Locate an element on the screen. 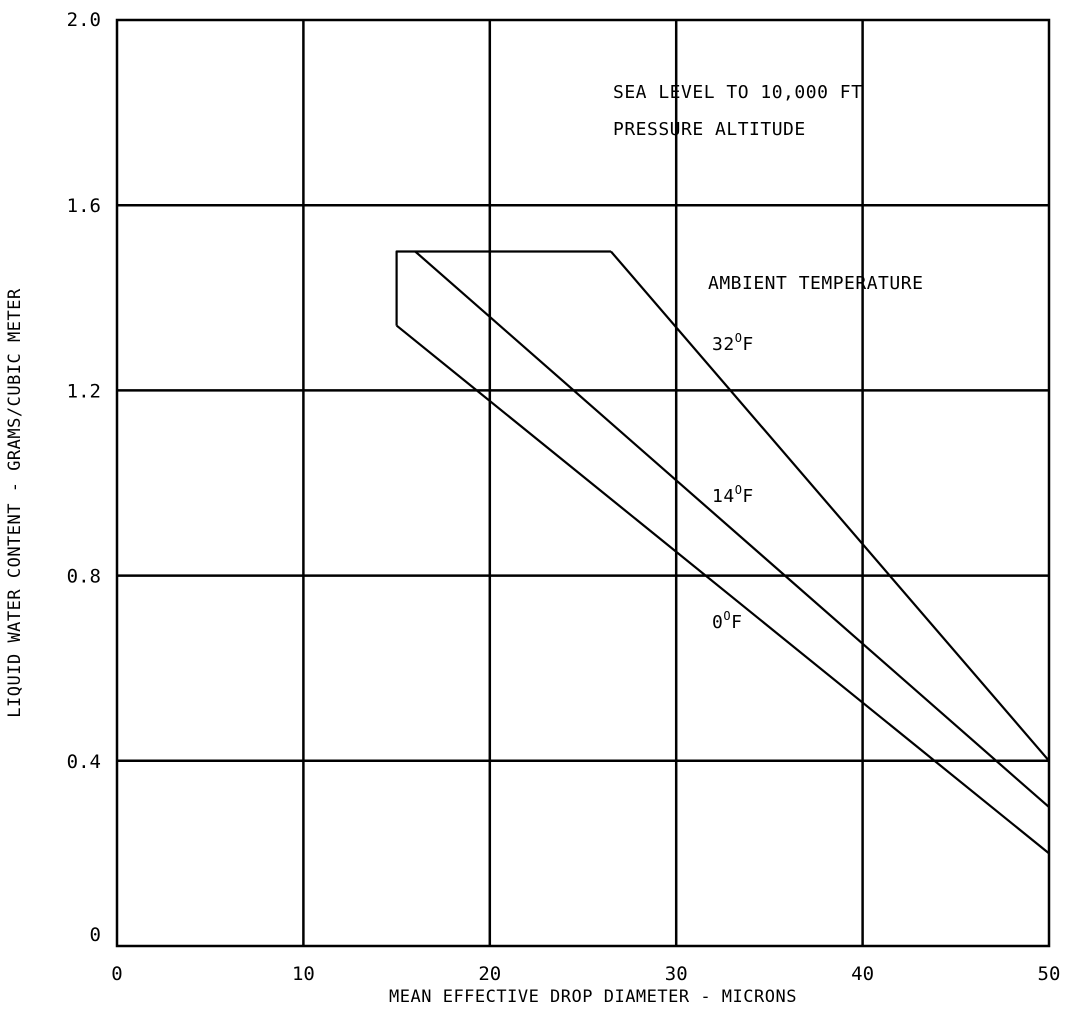 Image resolution: width=1074 pixels, height=1023 pixels. series-label-0f: 0OF is located at coordinates (727, 621).